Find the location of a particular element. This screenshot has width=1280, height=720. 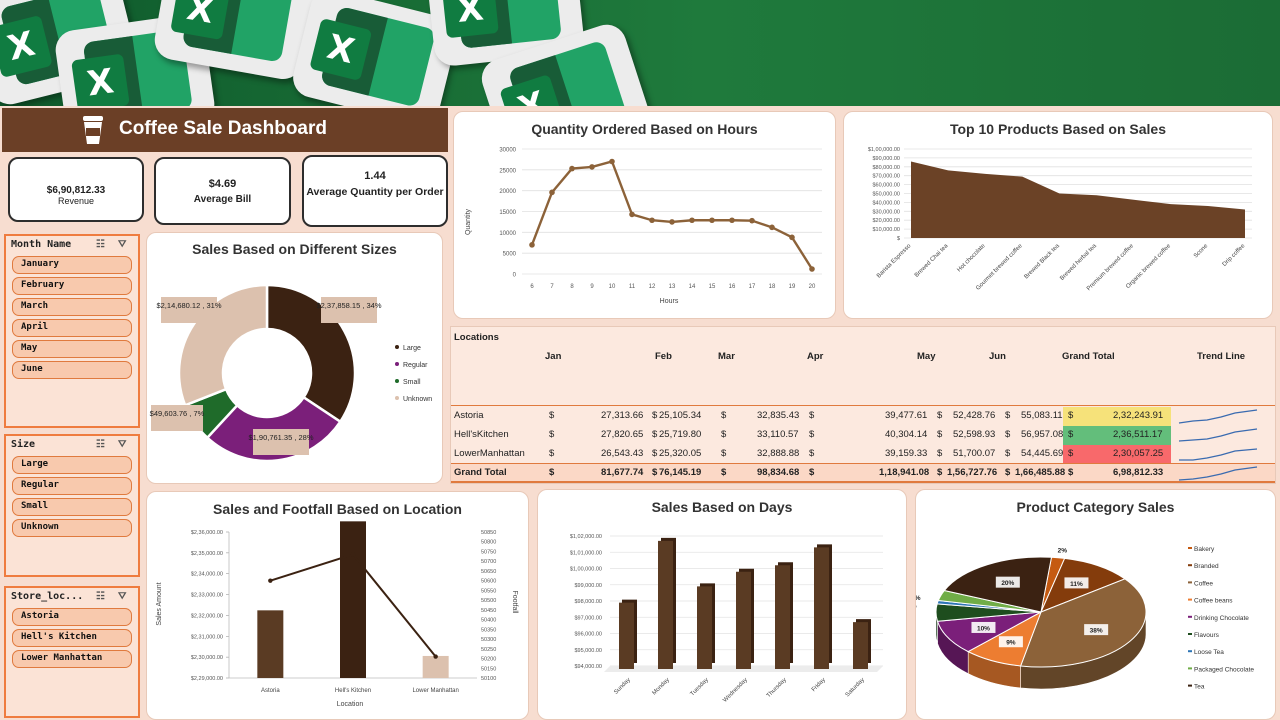

x-tick-label: Brewed herbal tea is located at coordinates (1078, 262).